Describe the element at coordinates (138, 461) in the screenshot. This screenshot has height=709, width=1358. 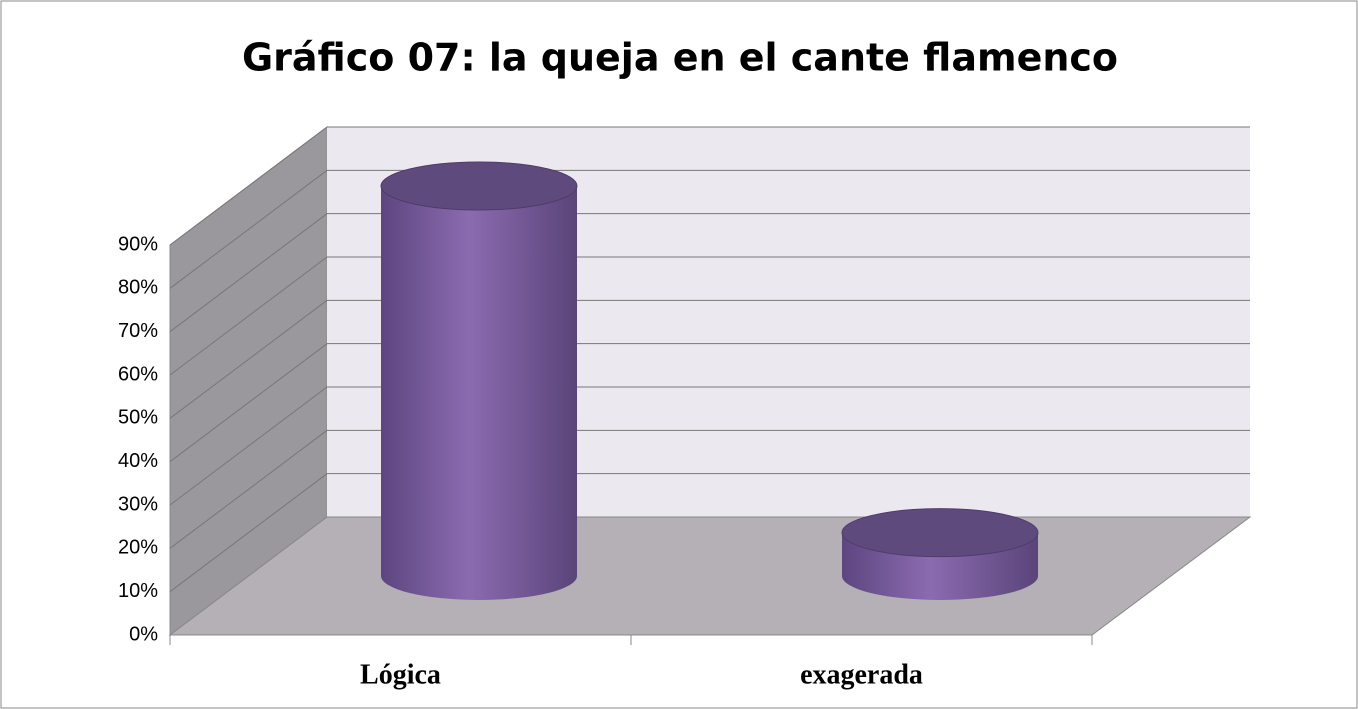
I see `y-tick-label: 40%` at that location.